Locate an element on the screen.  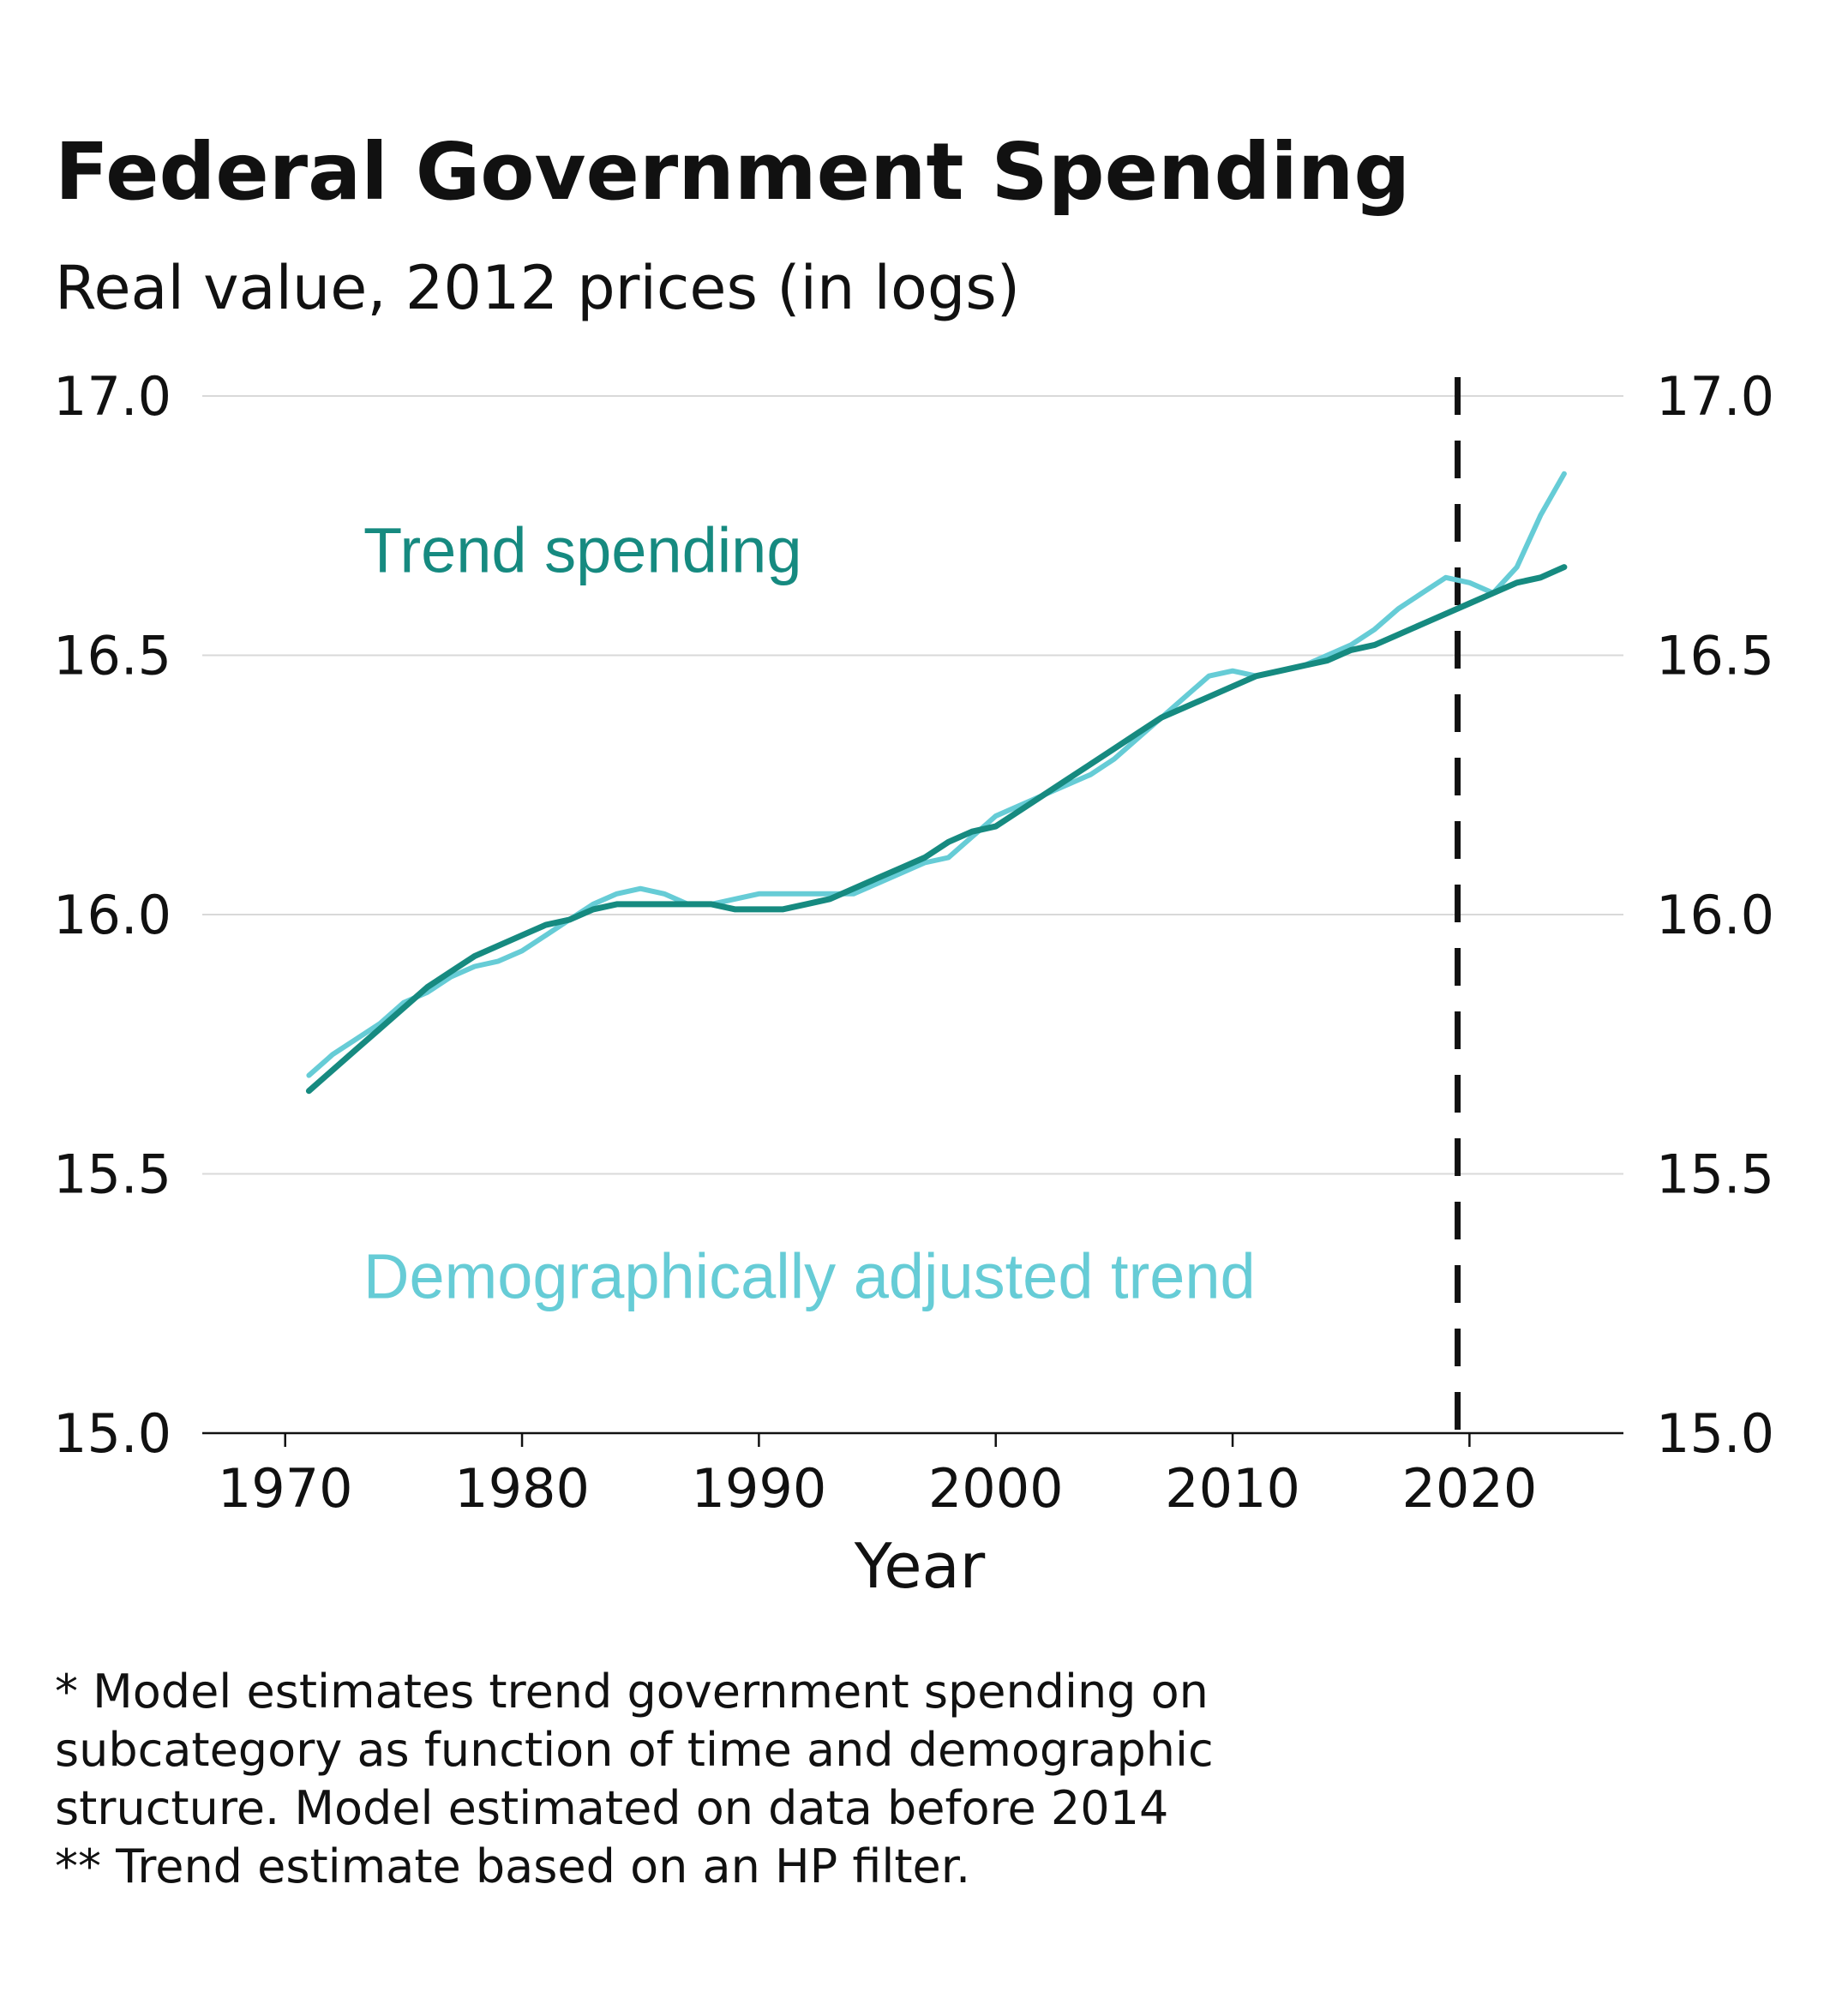
x-tick-label: 1970 is located at coordinates (285, 1488).